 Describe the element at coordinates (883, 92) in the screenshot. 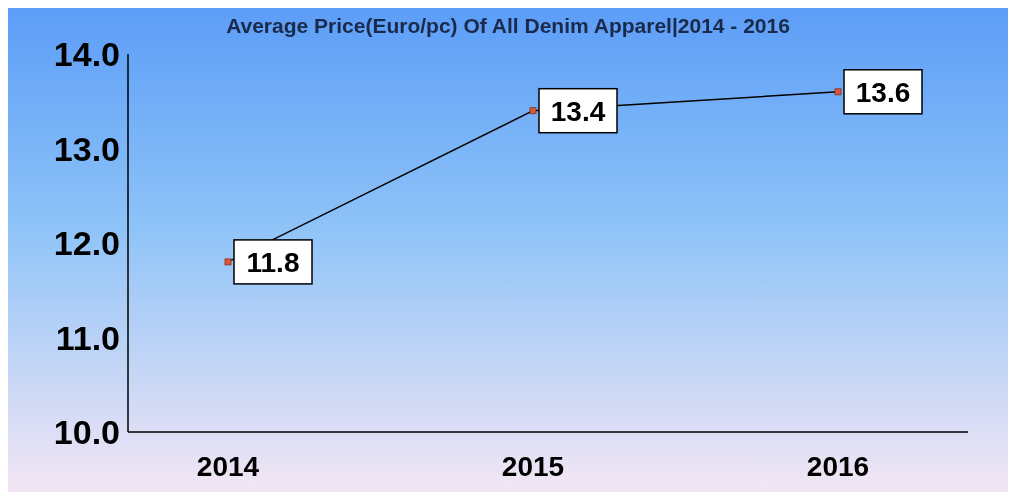

I see `data-label: 13.6` at that location.